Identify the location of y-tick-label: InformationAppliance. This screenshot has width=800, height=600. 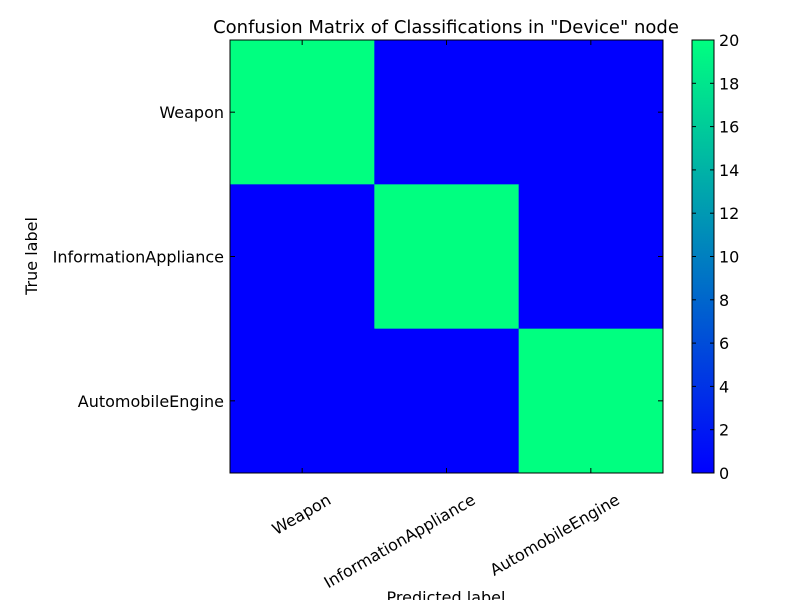
(138, 257).